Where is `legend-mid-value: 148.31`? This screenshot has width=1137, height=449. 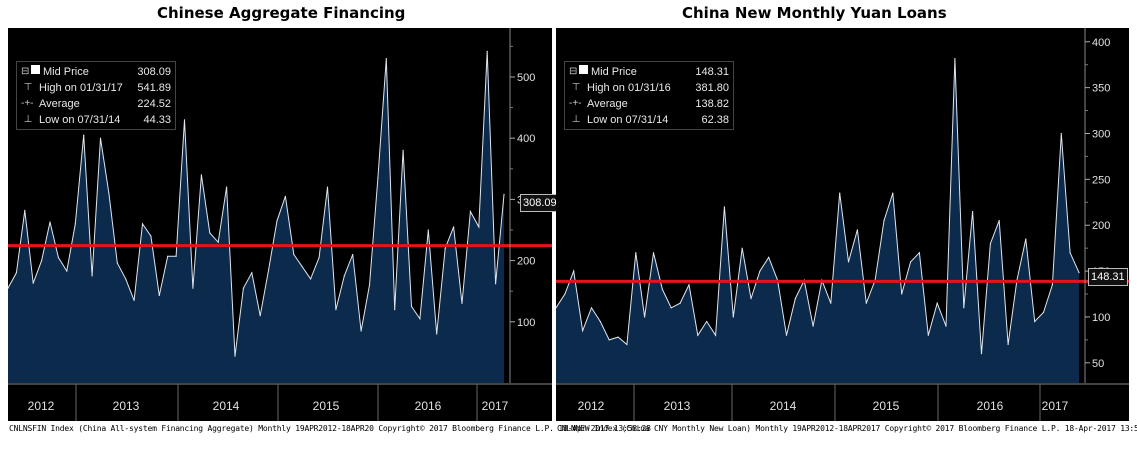 legend-mid-value: 148.31 is located at coordinates (712, 72).